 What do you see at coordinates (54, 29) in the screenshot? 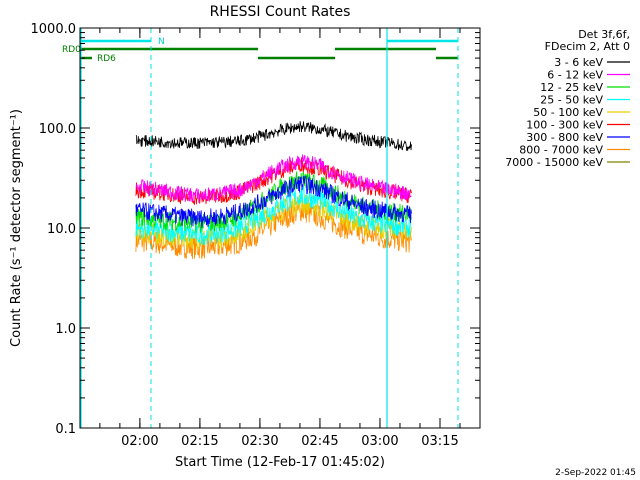
I see `y-tick-label: 1000.0` at bounding box center [54, 29].